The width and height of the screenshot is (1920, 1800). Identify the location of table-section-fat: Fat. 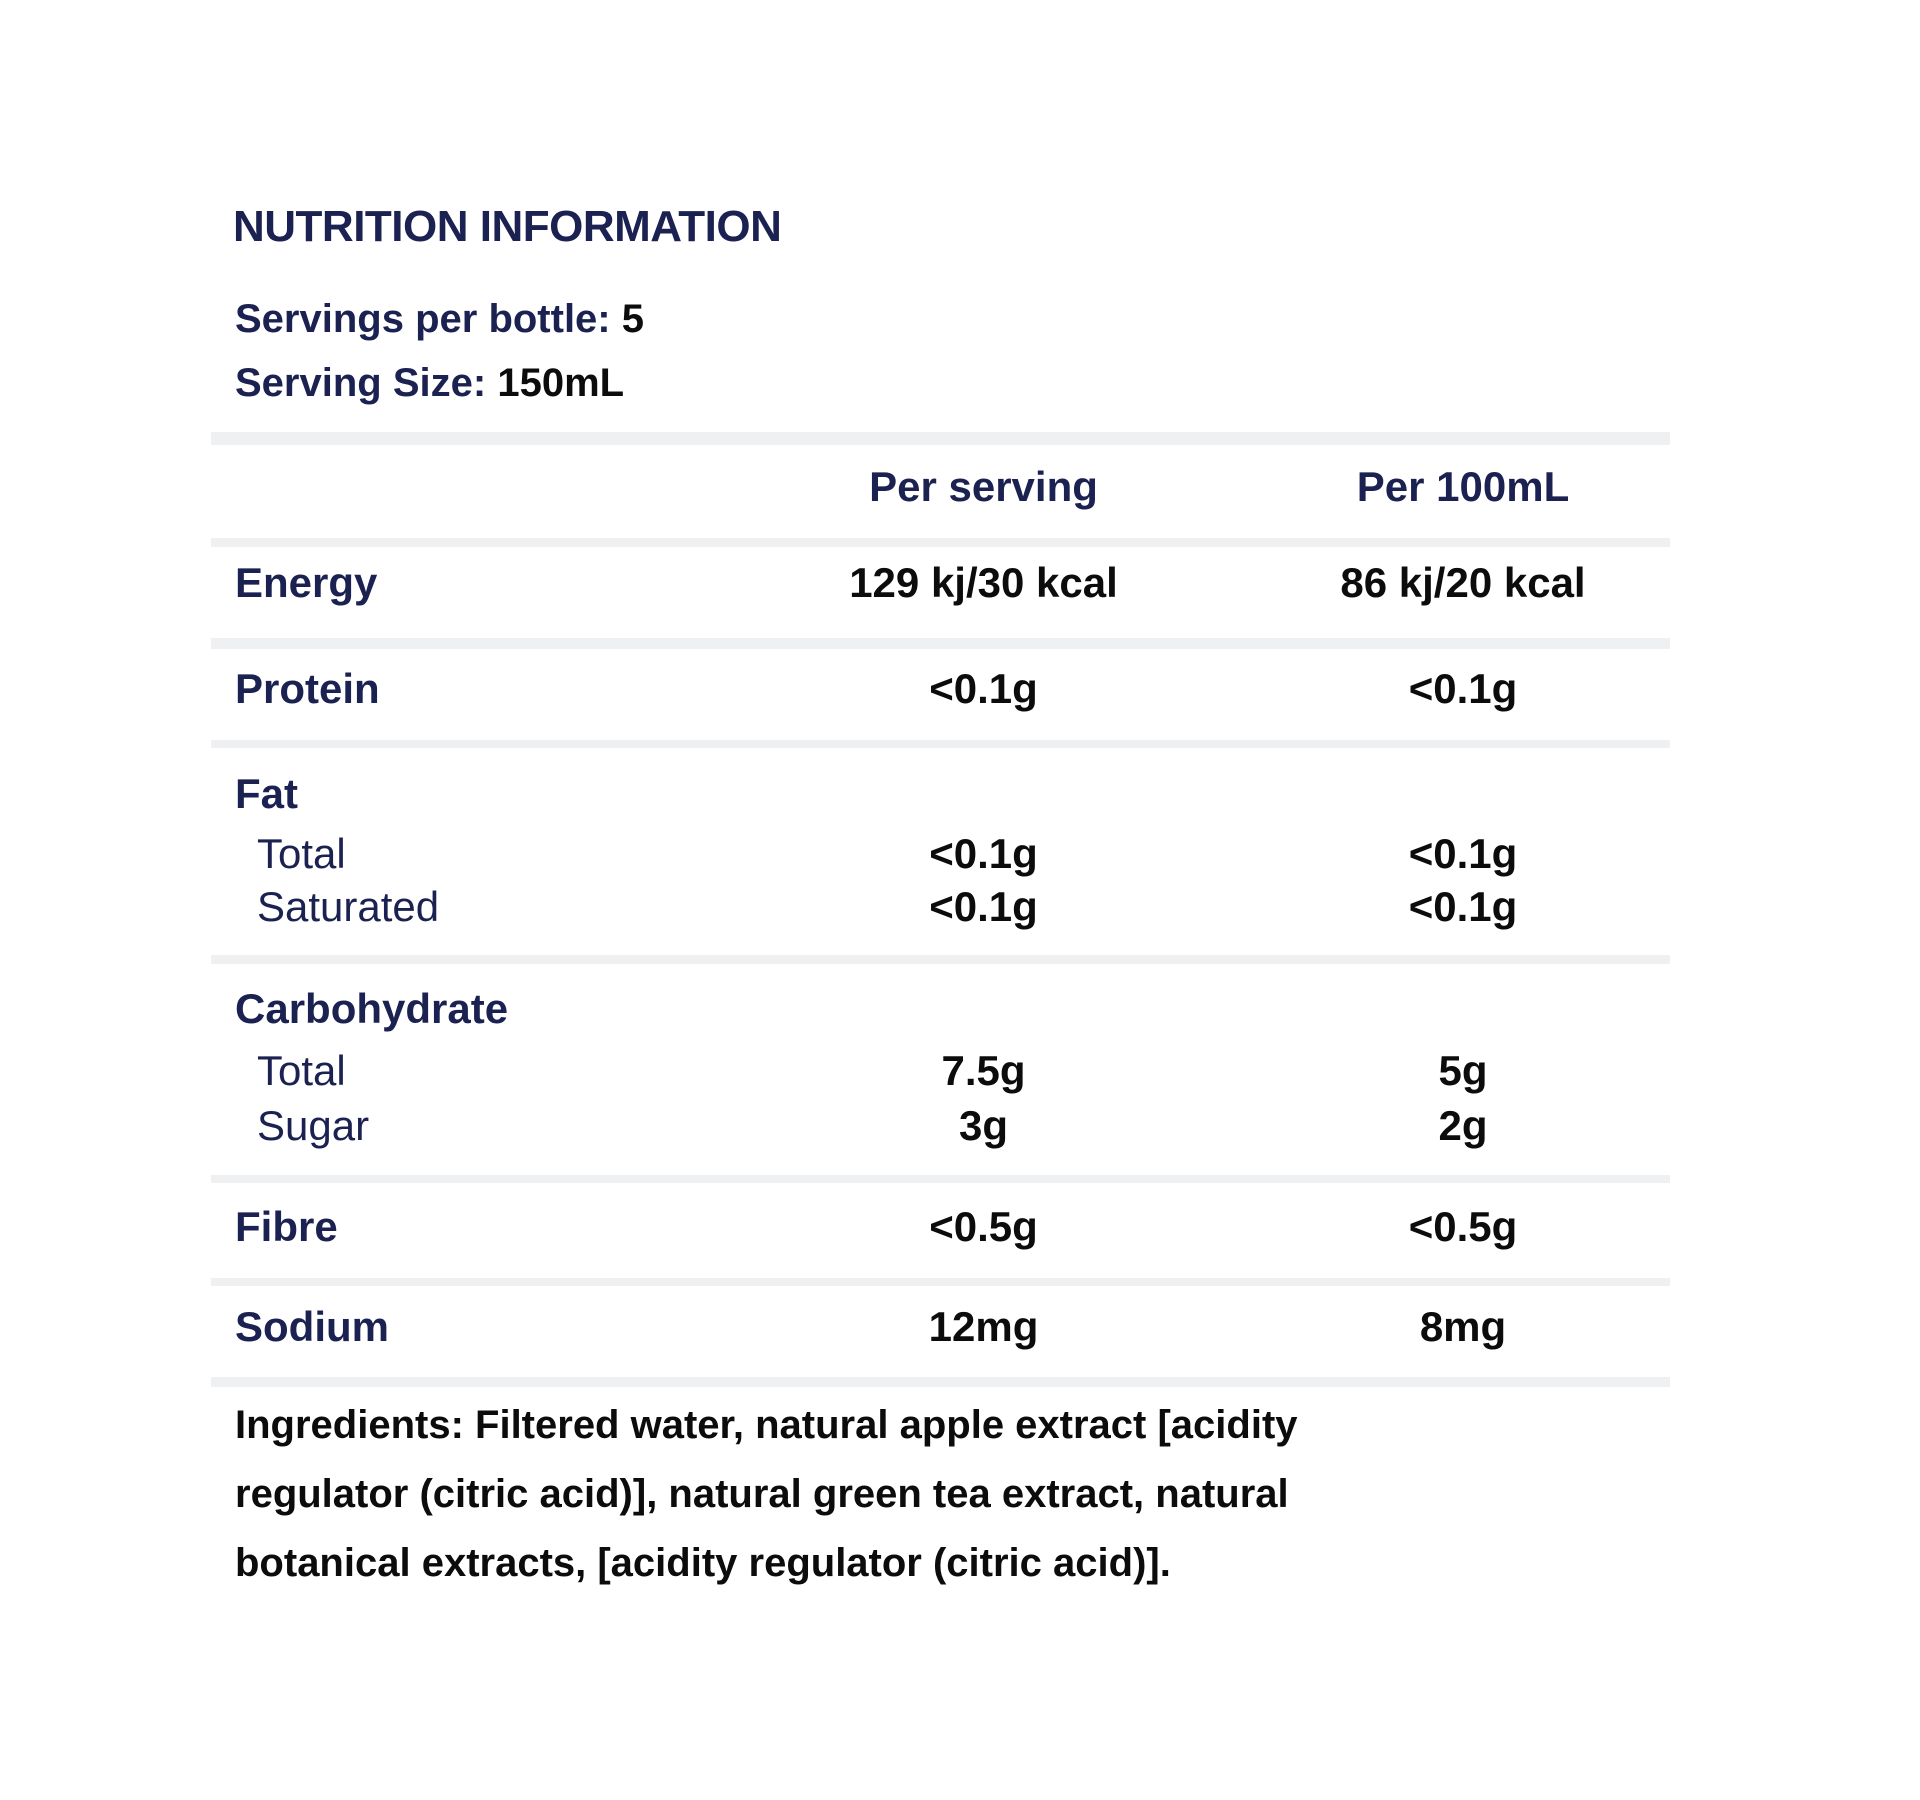
(940, 794).